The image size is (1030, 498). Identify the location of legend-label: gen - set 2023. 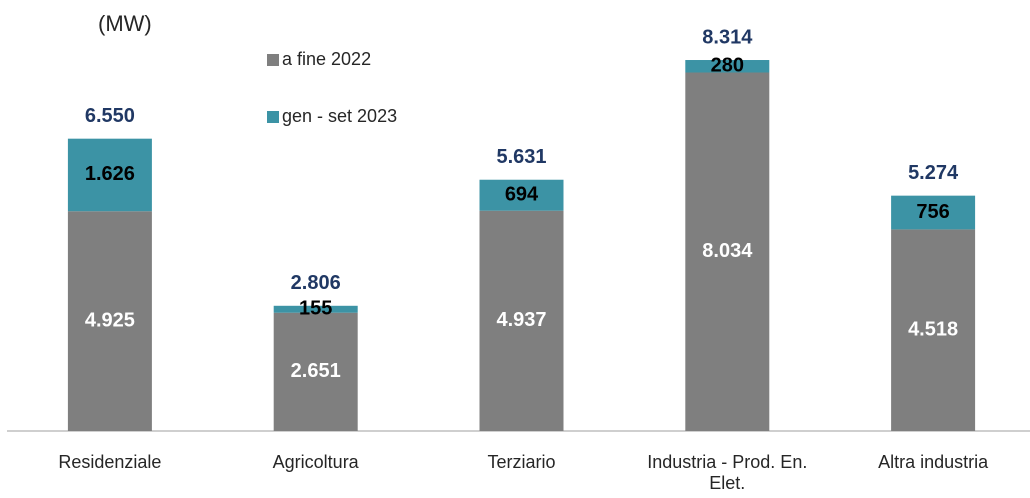
(339, 116).